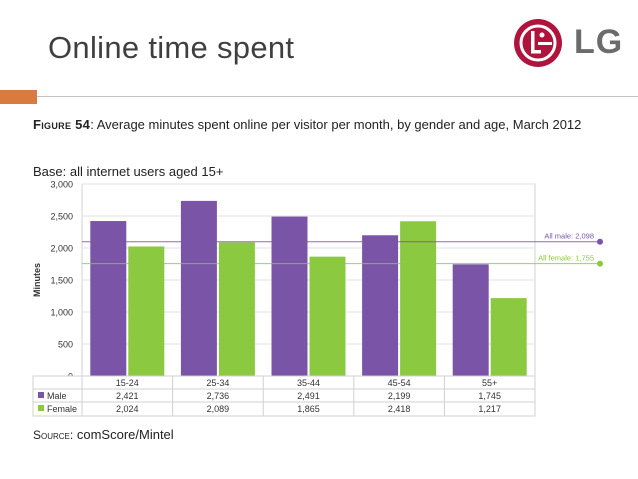  Describe the element at coordinates (65, 345) in the screenshot. I see `y-tick-label: 500` at that location.